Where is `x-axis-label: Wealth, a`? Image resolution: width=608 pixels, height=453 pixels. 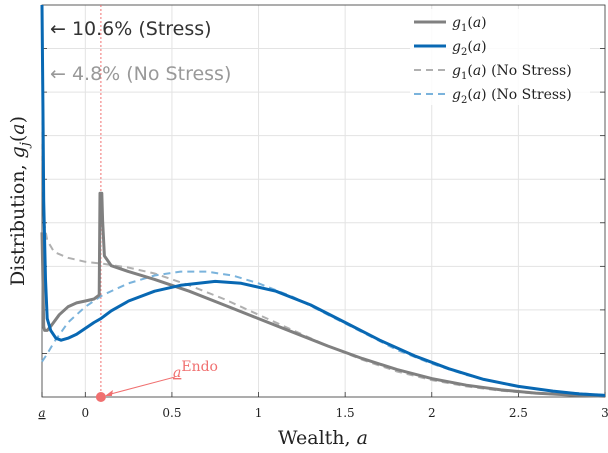
x-axis-label: Wealth, a is located at coordinates (323, 438).